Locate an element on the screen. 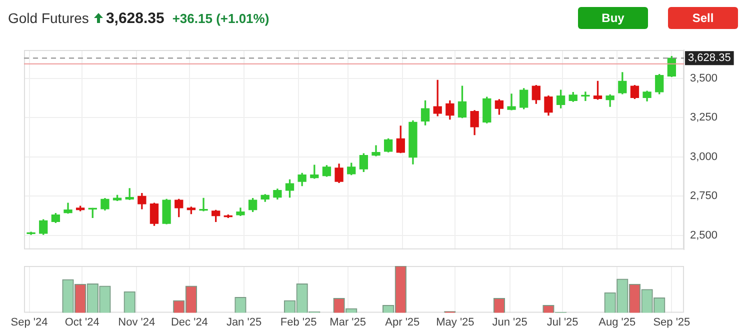  y-tick-label: 3,250 is located at coordinates (704, 118).